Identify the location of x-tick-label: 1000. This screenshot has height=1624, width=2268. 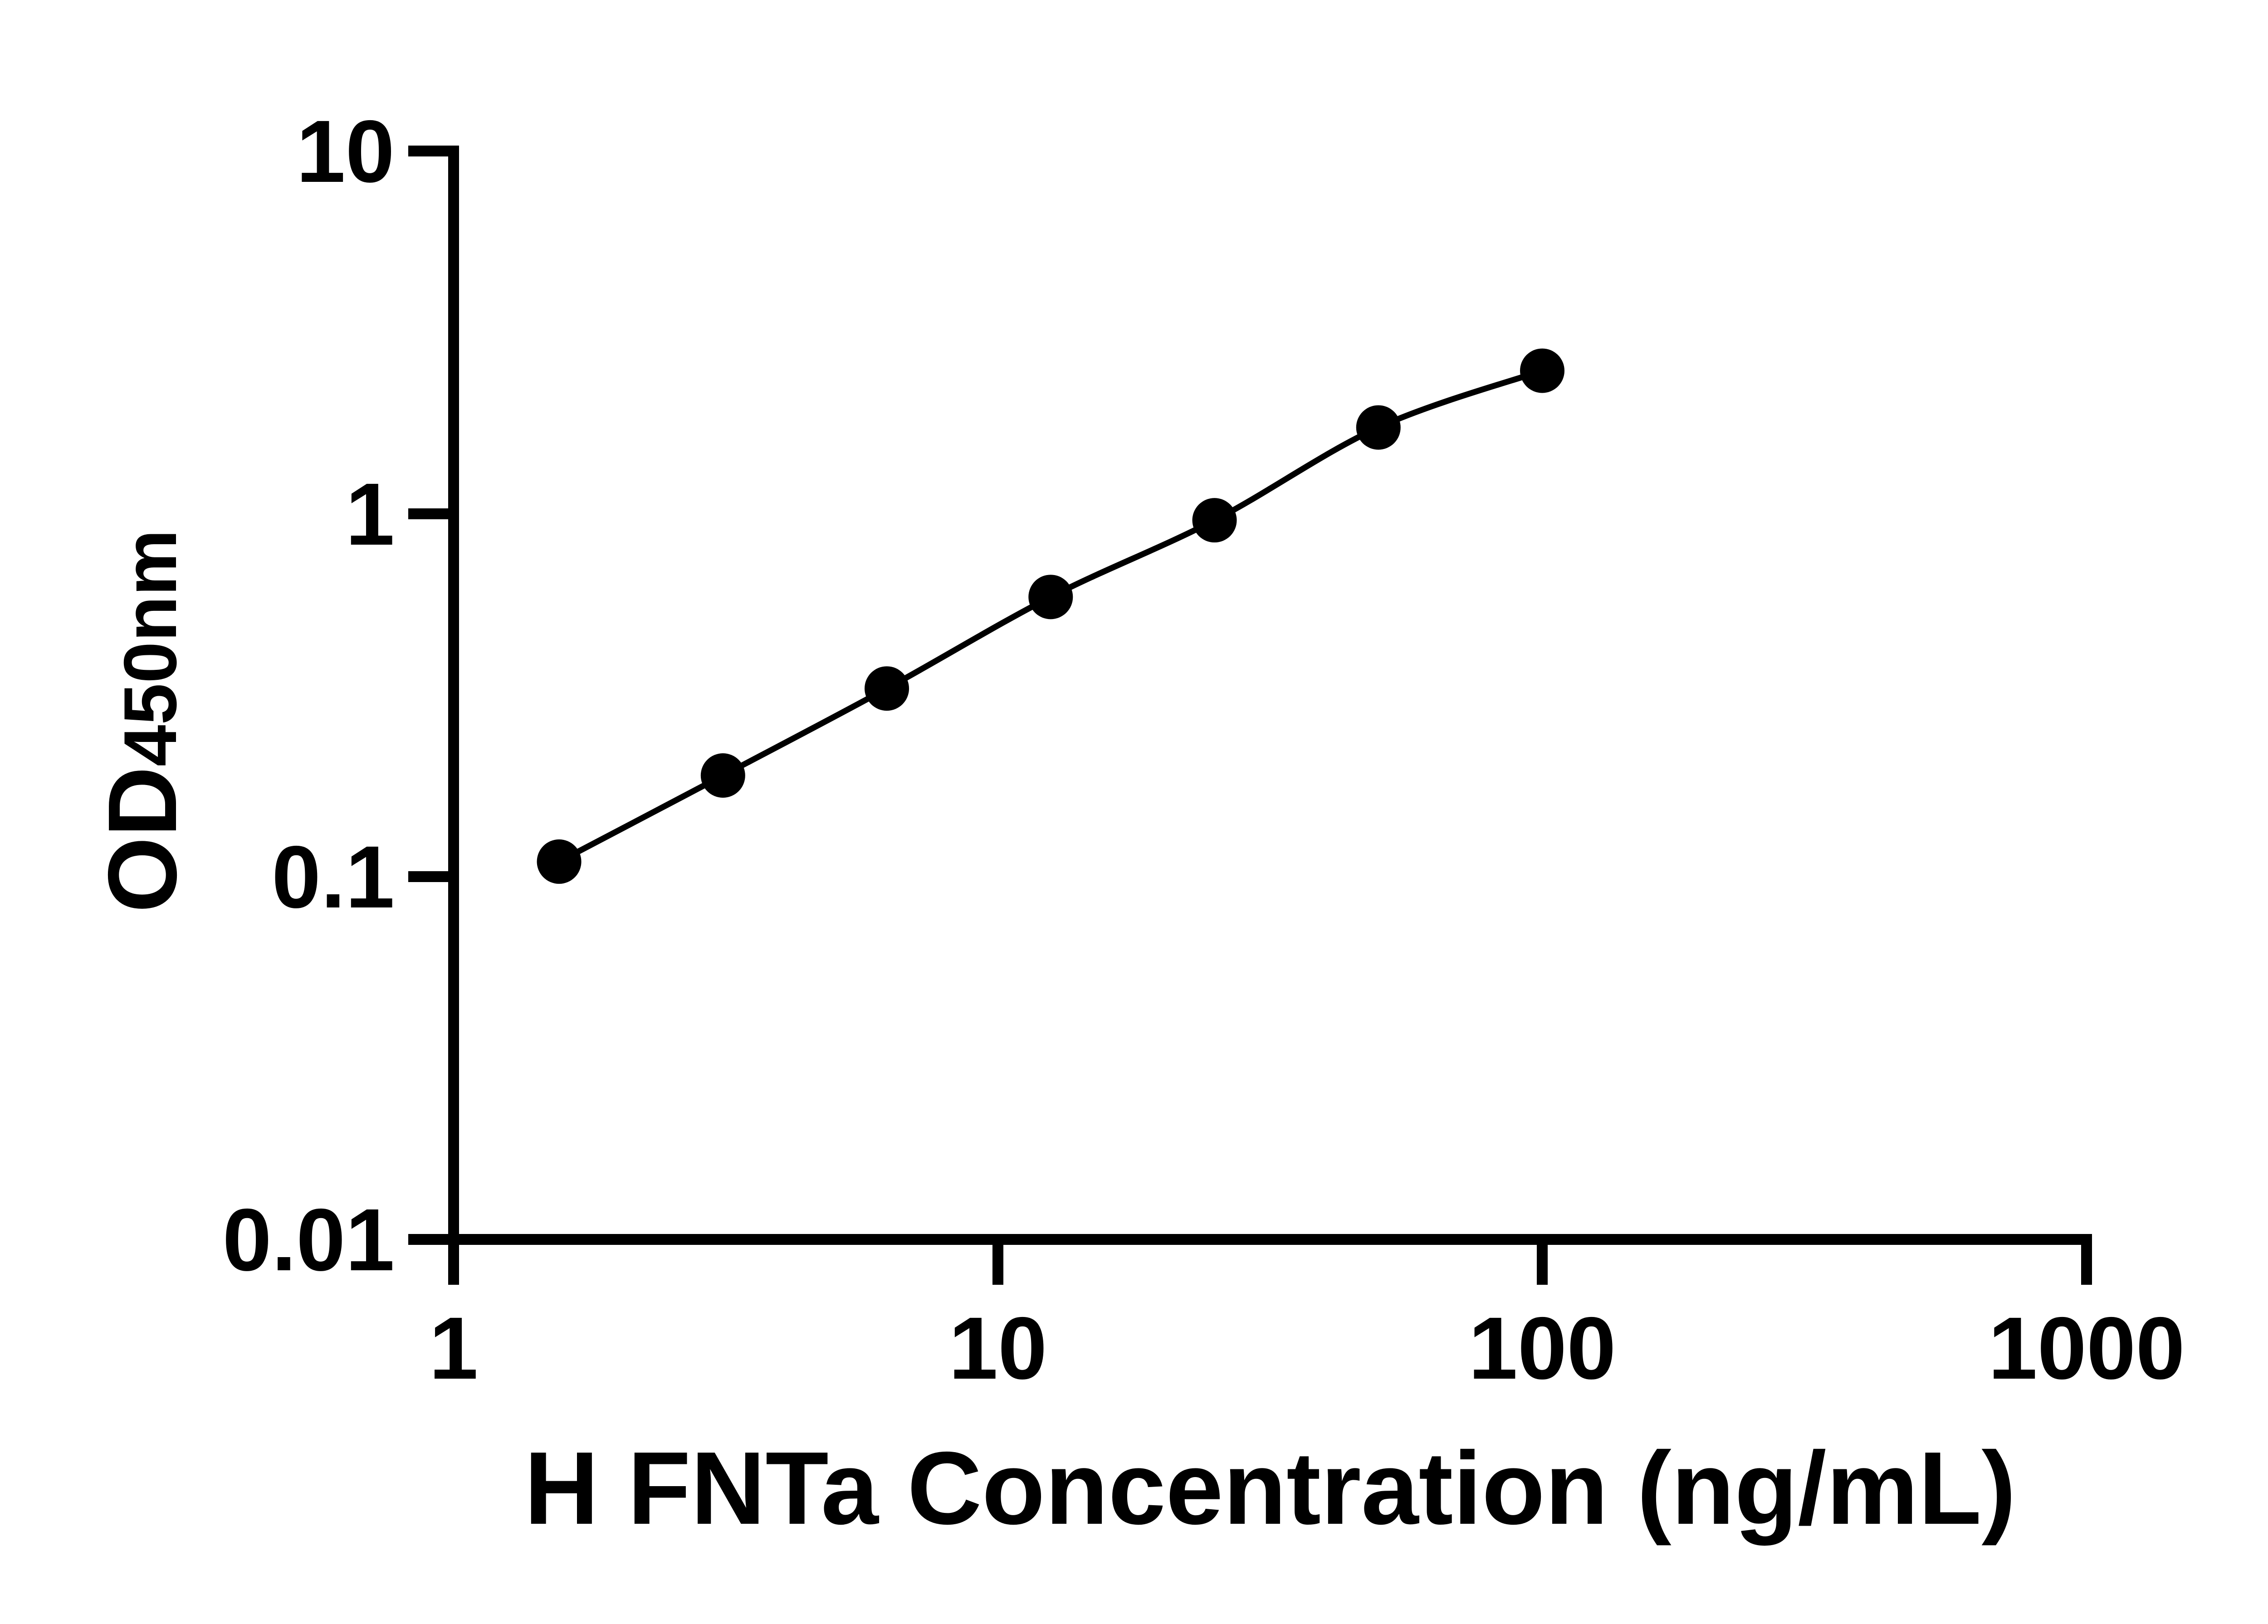
(2086, 1348).